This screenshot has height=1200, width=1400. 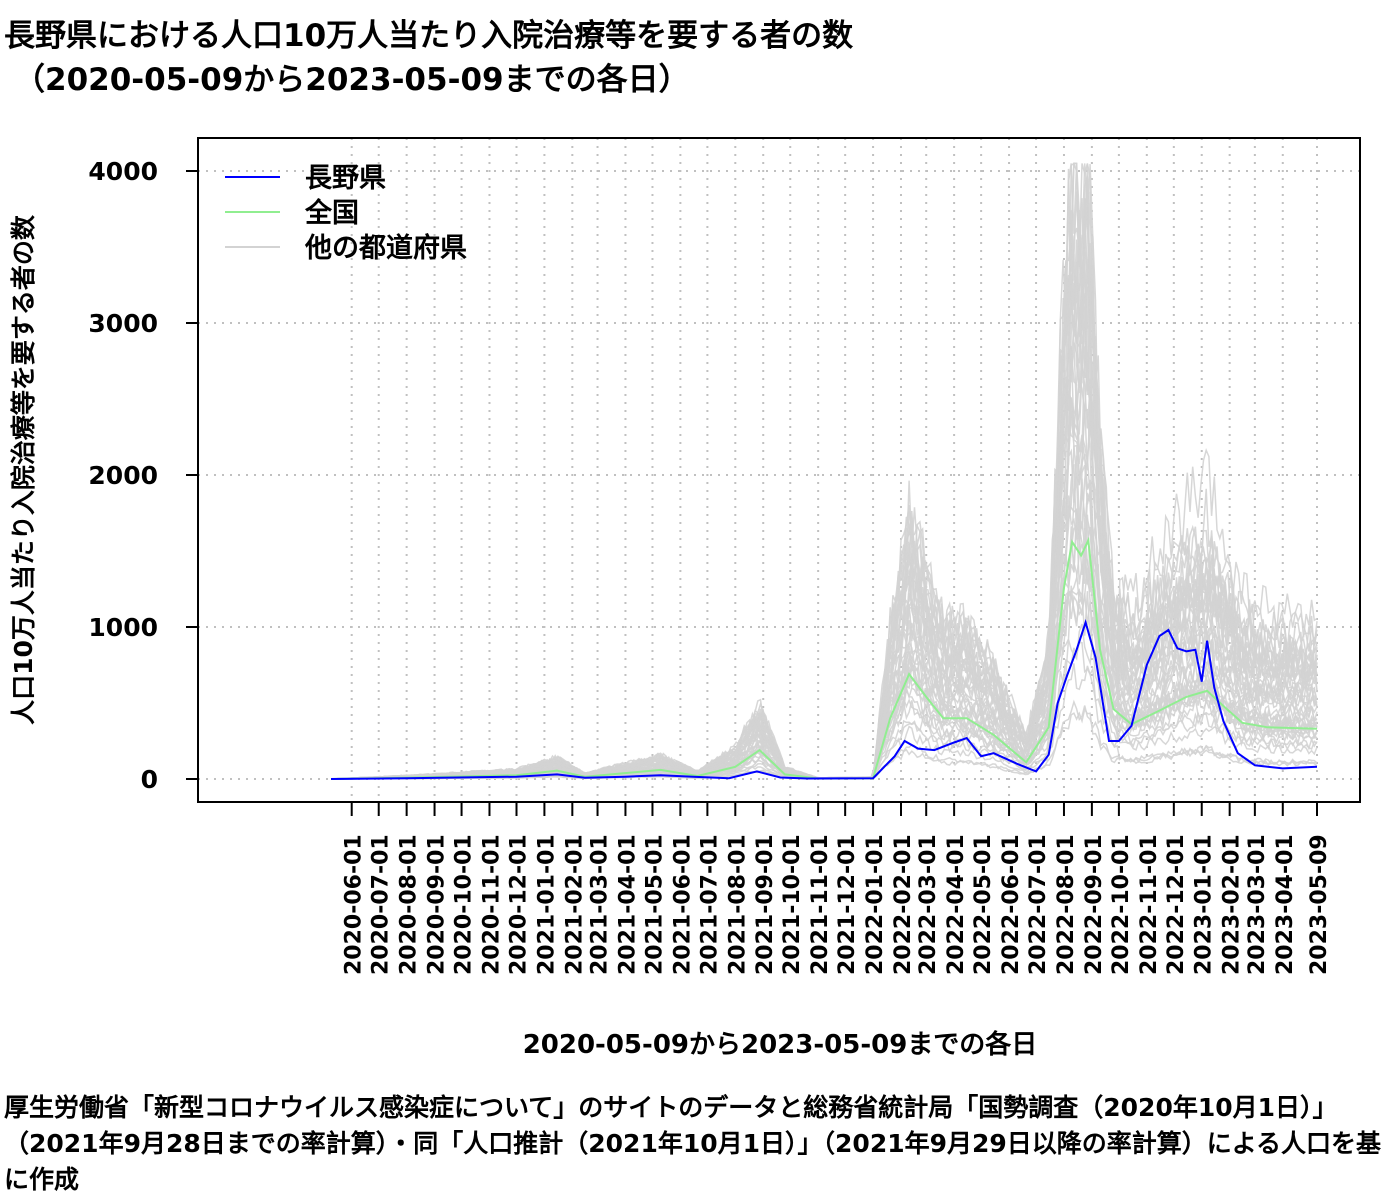 I want to click on x-tick-label: 2020-10-01, so click(x=464, y=904).